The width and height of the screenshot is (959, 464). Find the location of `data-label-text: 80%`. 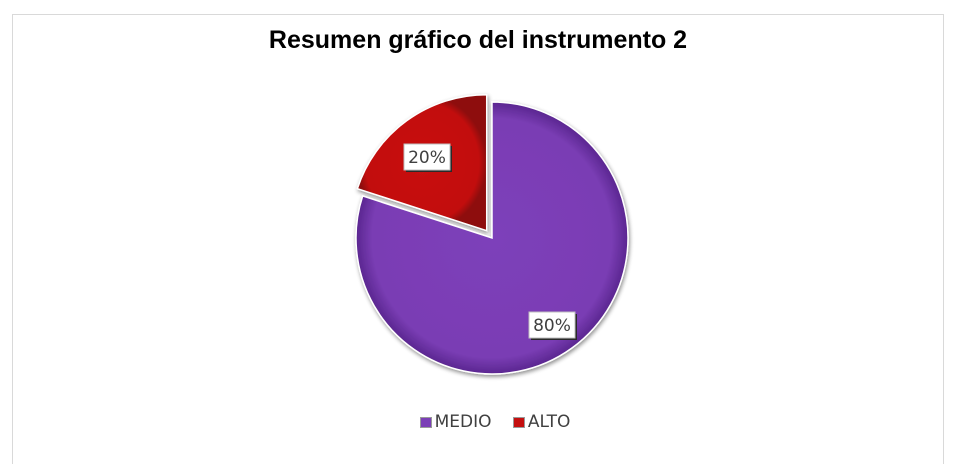

data-label-text: 80% is located at coordinates (552, 326).